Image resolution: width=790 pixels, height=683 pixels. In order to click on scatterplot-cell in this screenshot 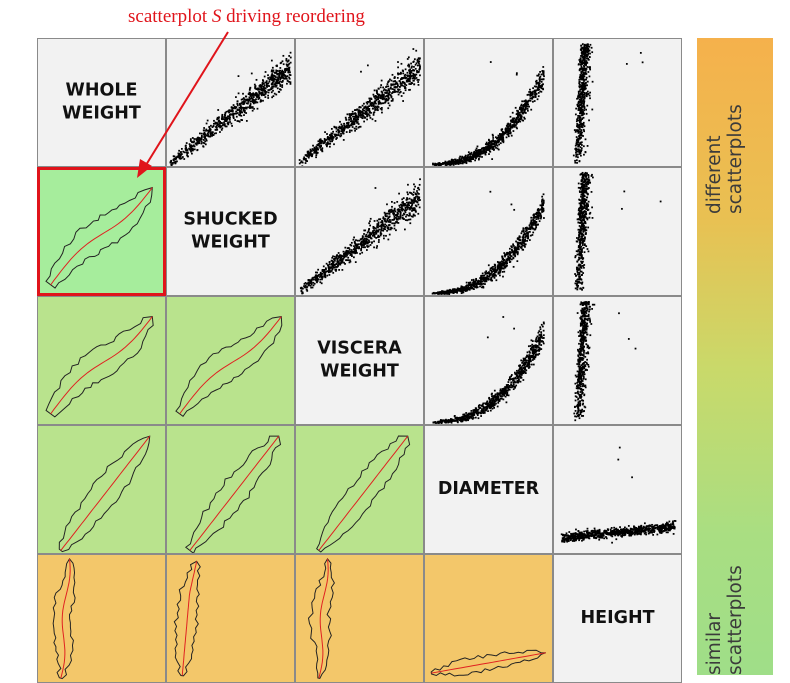, I will do `click(617, 231)`.